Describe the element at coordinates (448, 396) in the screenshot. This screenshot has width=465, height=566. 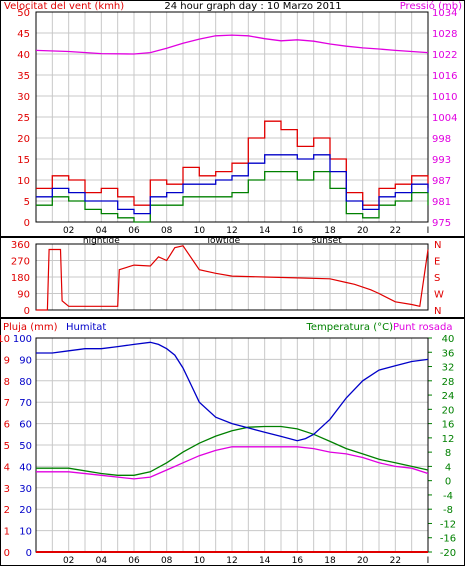
I see `temperature-tick-label: 24` at that location.